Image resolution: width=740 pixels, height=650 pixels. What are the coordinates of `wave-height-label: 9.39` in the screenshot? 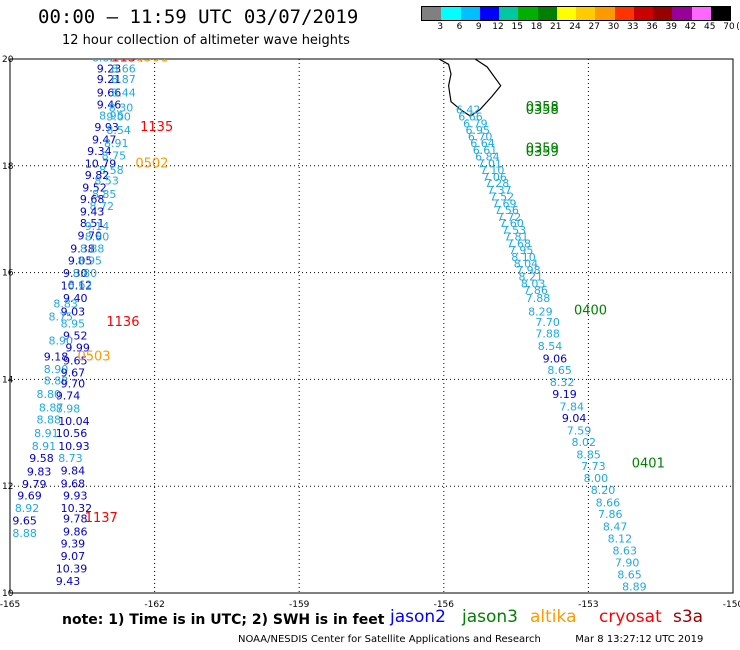 It's located at (73, 544).